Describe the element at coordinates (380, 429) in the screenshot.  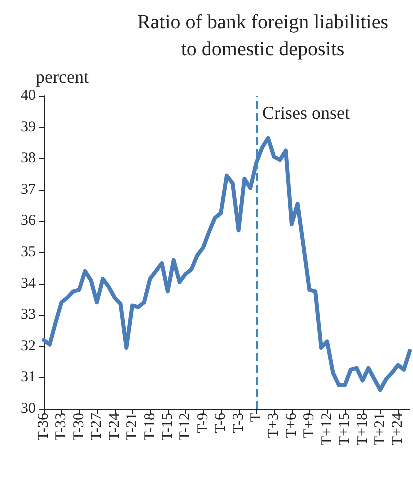
I see `x-tick-label: T+21` at that location.